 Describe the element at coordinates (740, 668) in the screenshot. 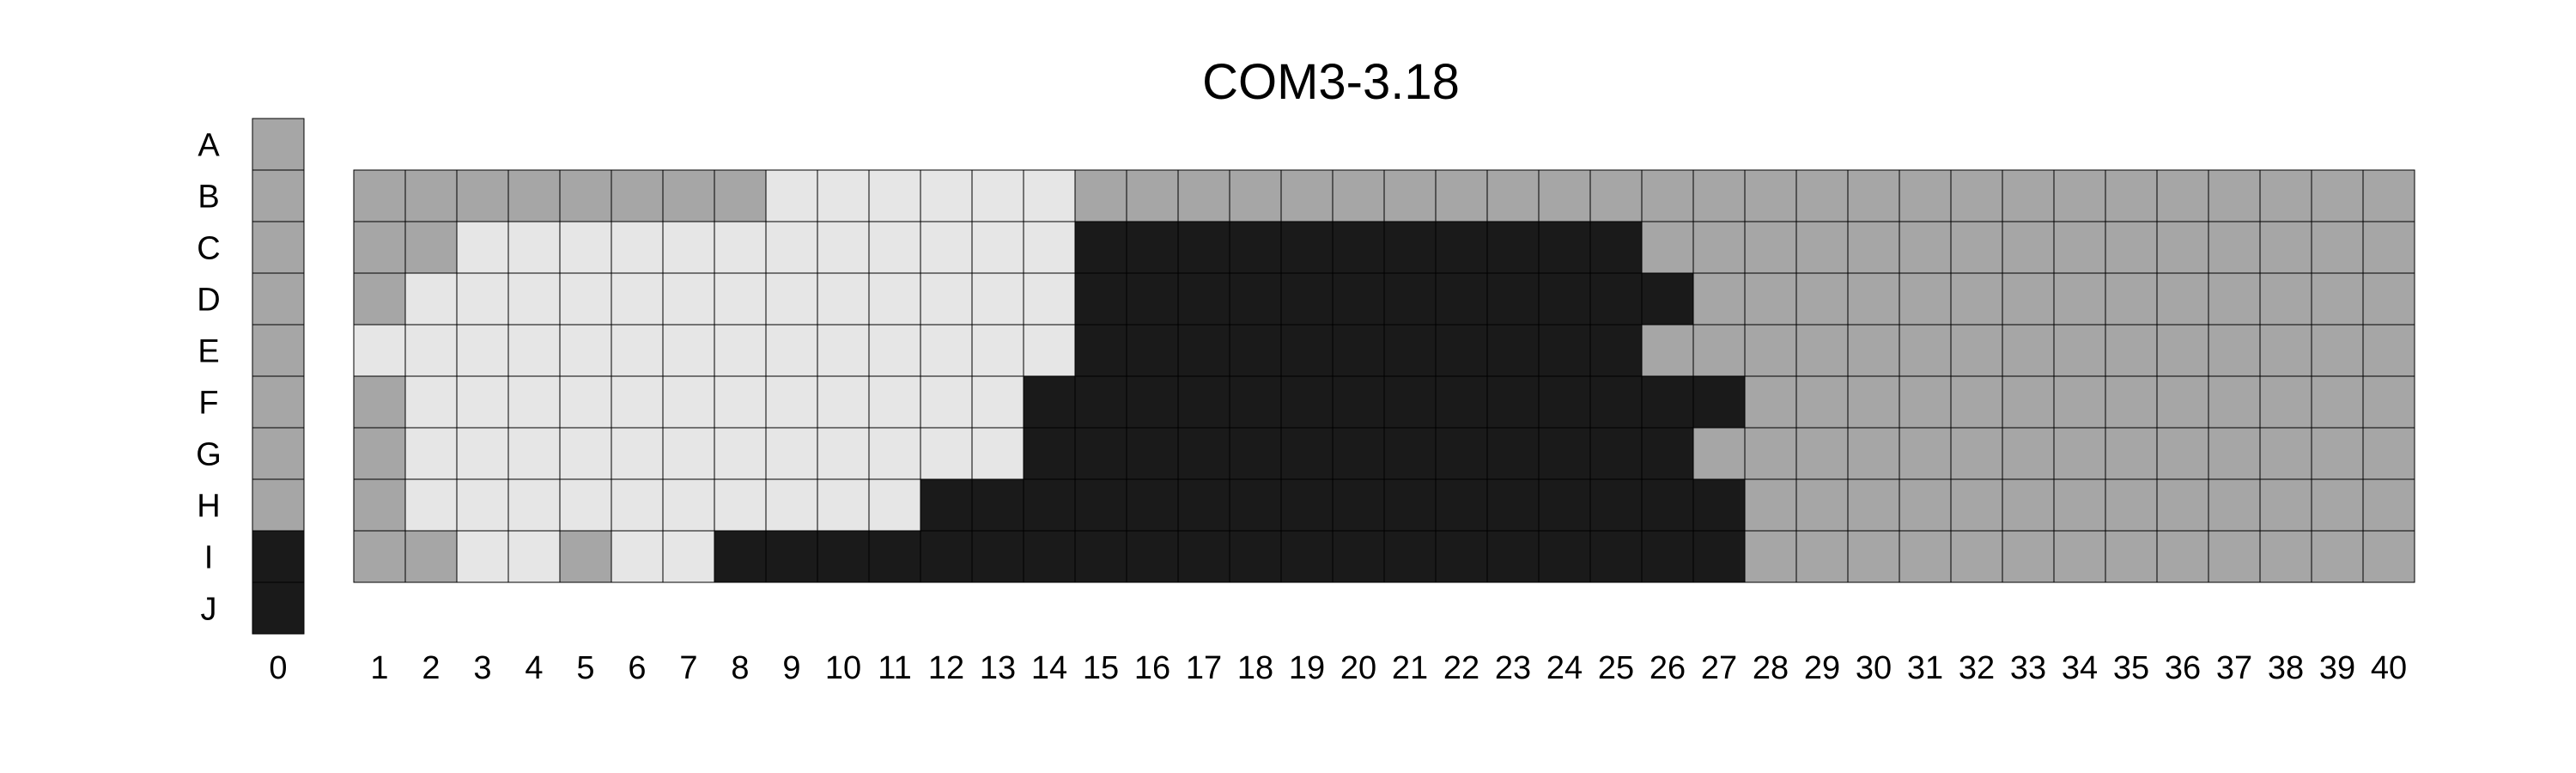

I see `column-label-8: 8` at that location.